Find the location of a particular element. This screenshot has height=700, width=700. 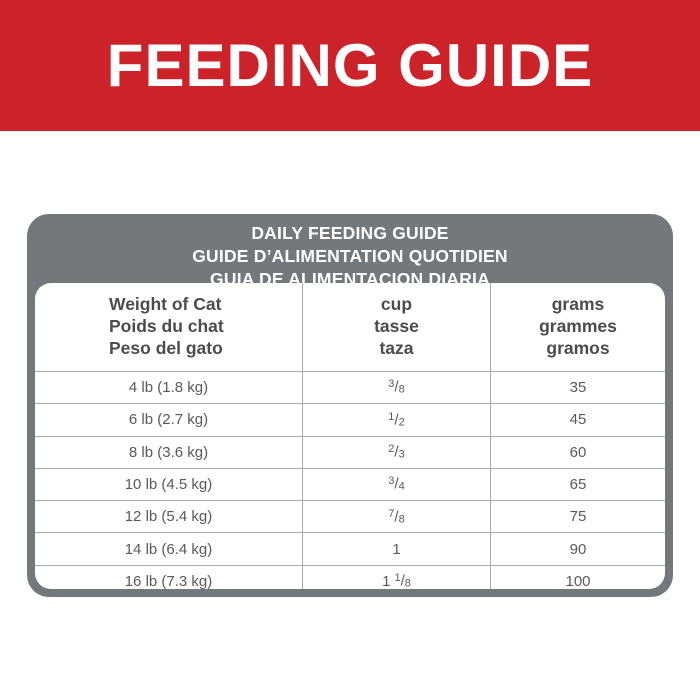

cell-cup: 3/8 is located at coordinates (396, 388).